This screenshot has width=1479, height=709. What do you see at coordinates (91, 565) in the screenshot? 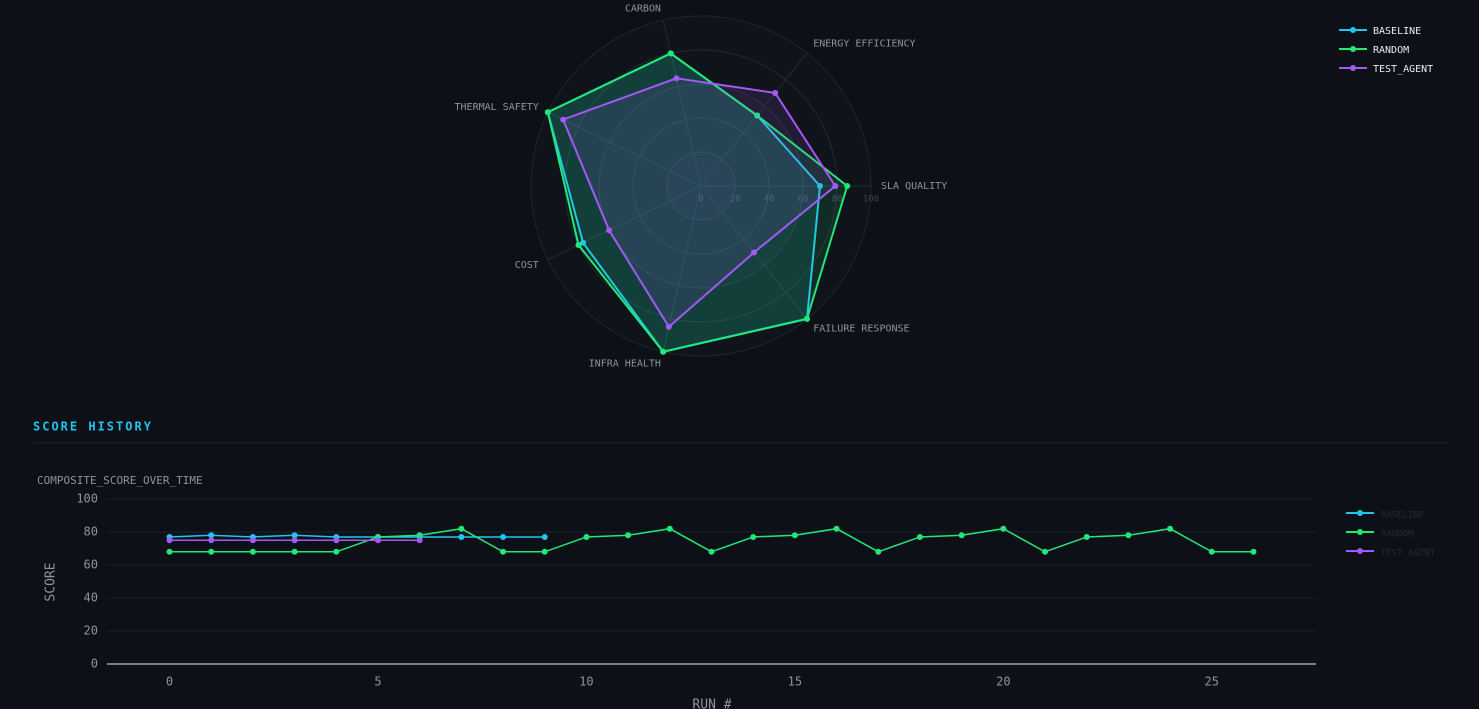
I see `y-tick-label: 60` at bounding box center [91, 565].